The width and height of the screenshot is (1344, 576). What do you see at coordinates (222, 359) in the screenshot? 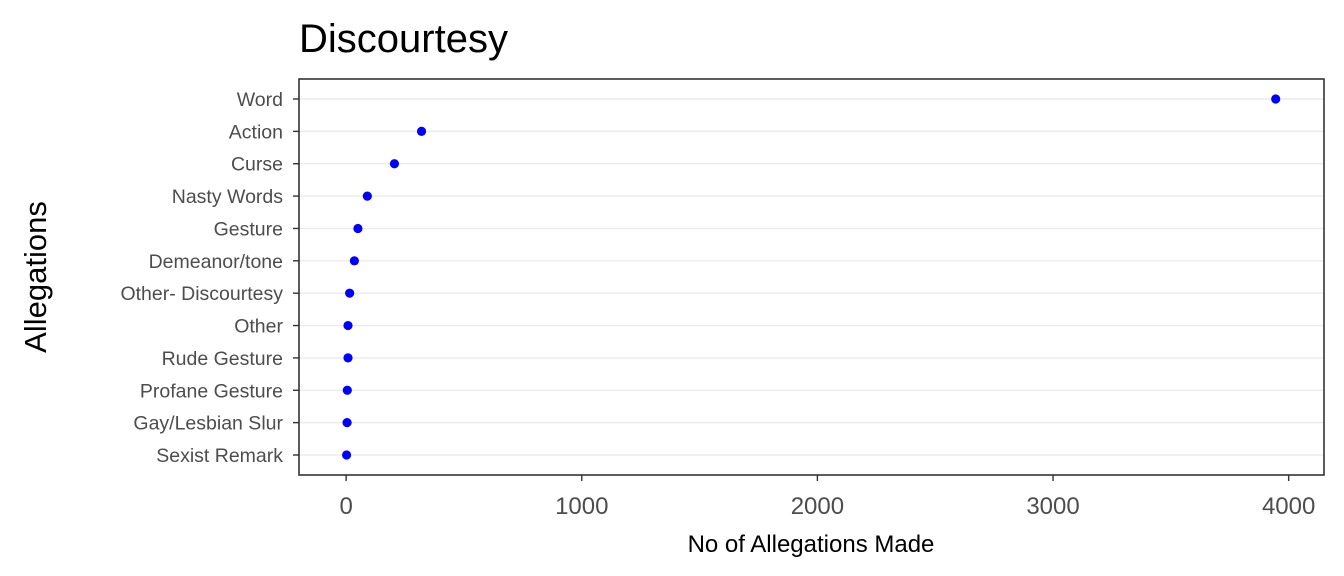
I see `y-tick-label: Rude Gesture` at bounding box center [222, 359].